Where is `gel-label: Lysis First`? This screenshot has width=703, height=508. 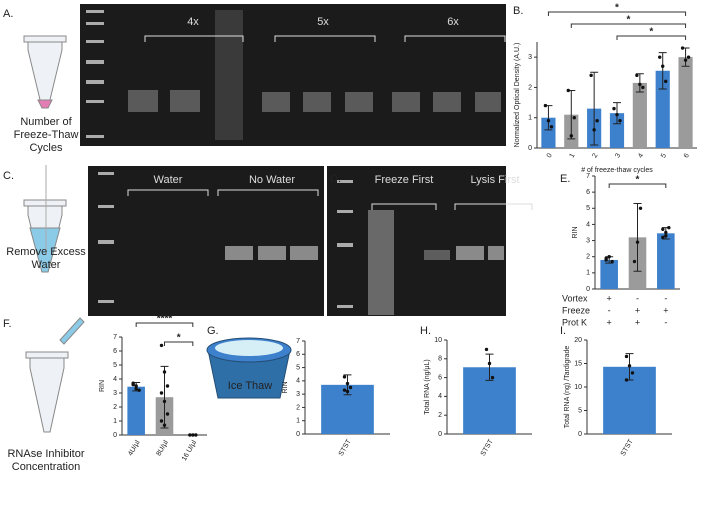
gel-label: Lysis First is located at coordinates (495, 180).